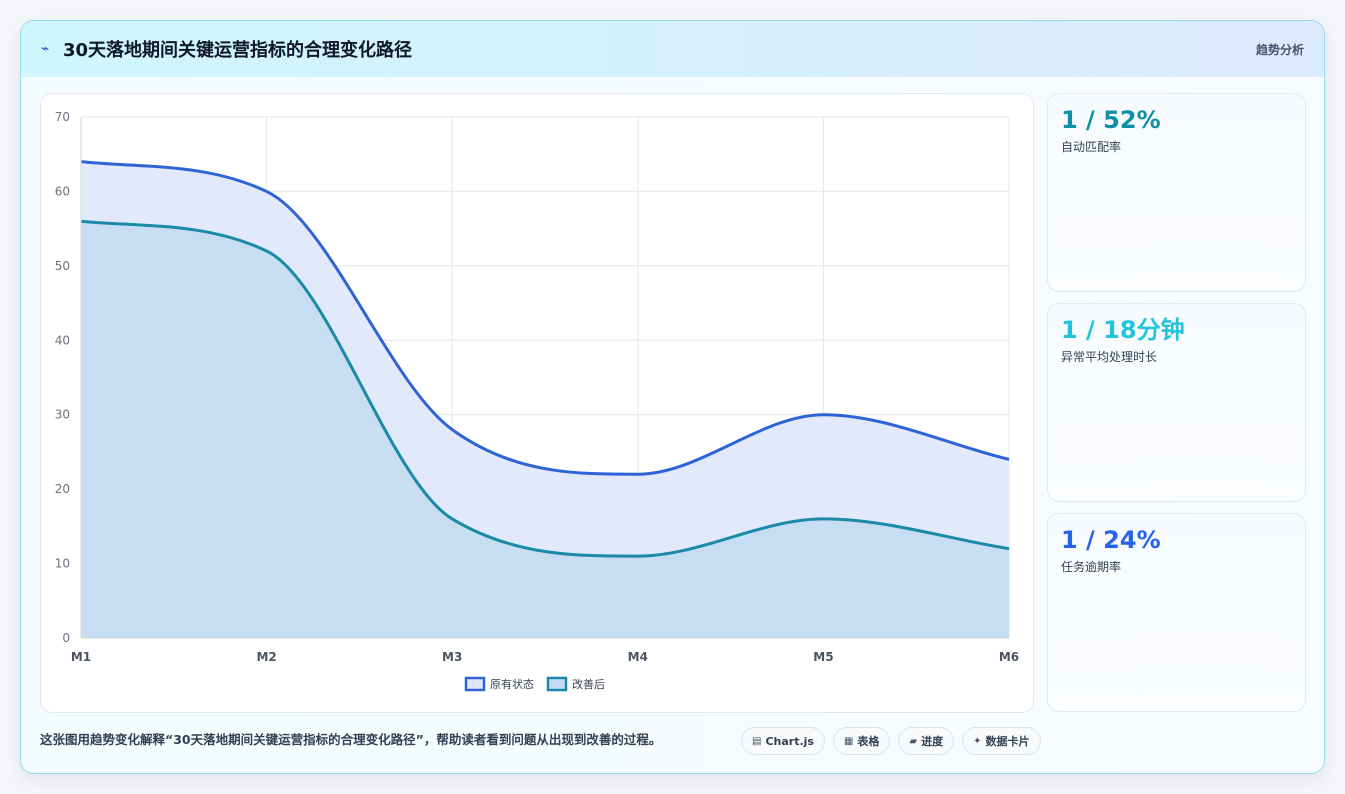 Image resolution: width=1345 pixels, height=794 pixels. What do you see at coordinates (62, 564) in the screenshot?
I see `y-tick-label: 10` at bounding box center [62, 564].